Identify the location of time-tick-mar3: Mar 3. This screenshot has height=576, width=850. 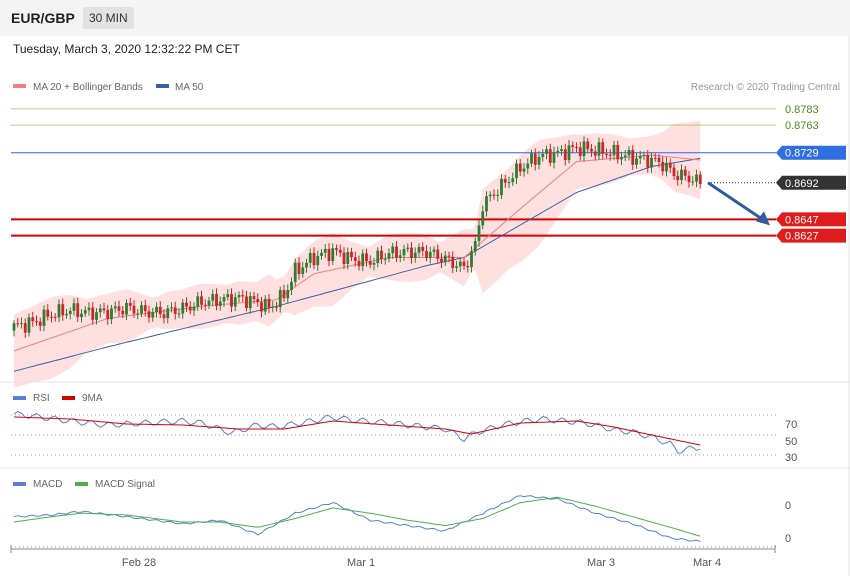
(601, 563).